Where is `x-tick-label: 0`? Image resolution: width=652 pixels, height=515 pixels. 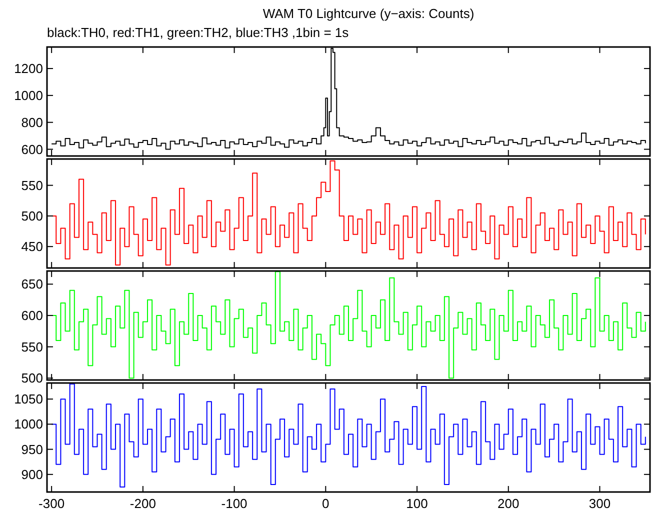 x-tick-label: 0 is located at coordinates (326, 503).